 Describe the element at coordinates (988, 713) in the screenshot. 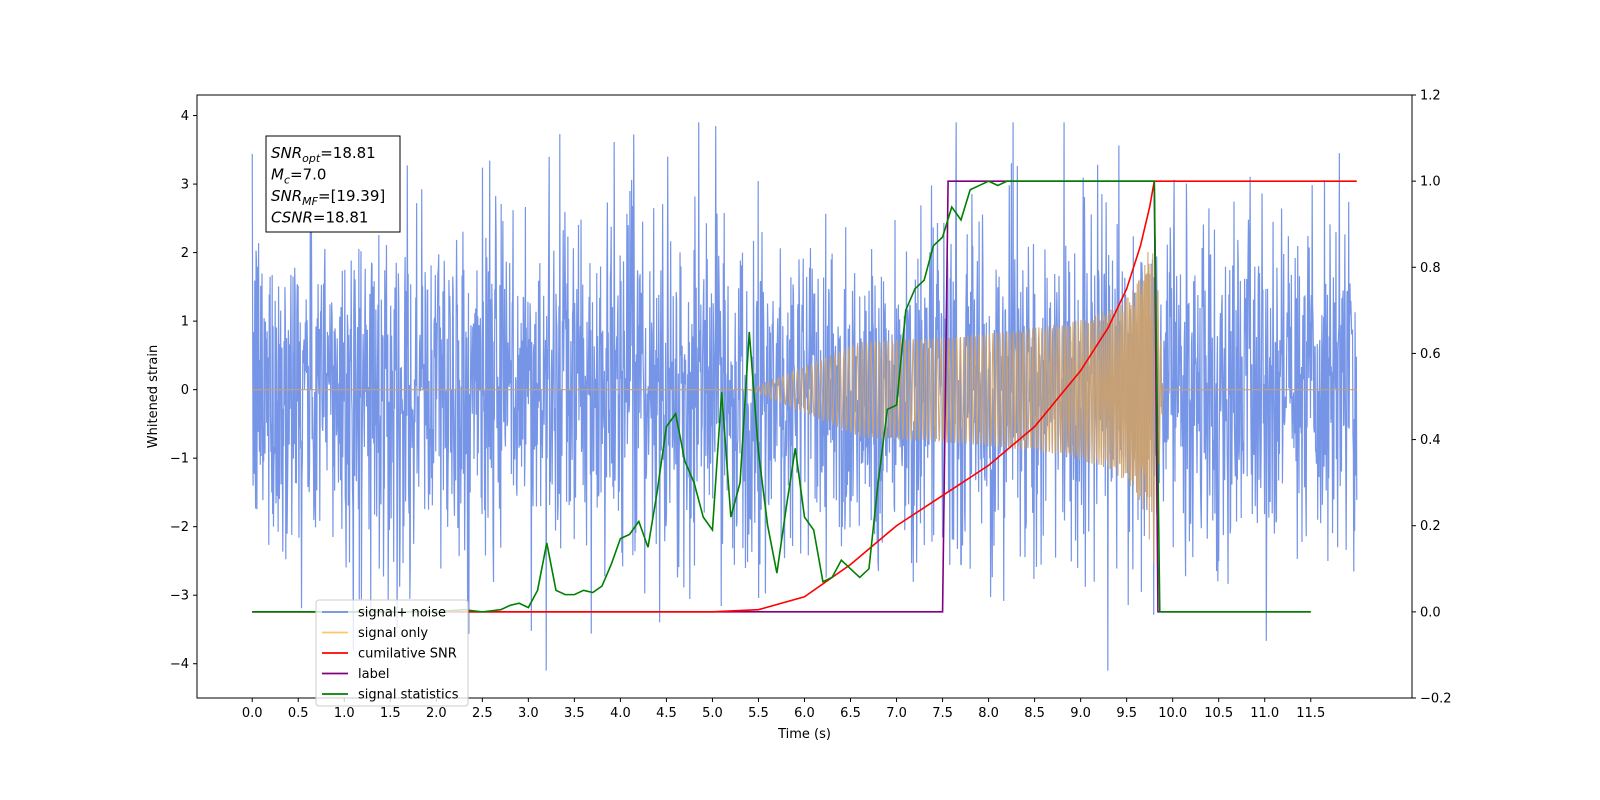

I see `x-tick-label: 8.0` at that location.